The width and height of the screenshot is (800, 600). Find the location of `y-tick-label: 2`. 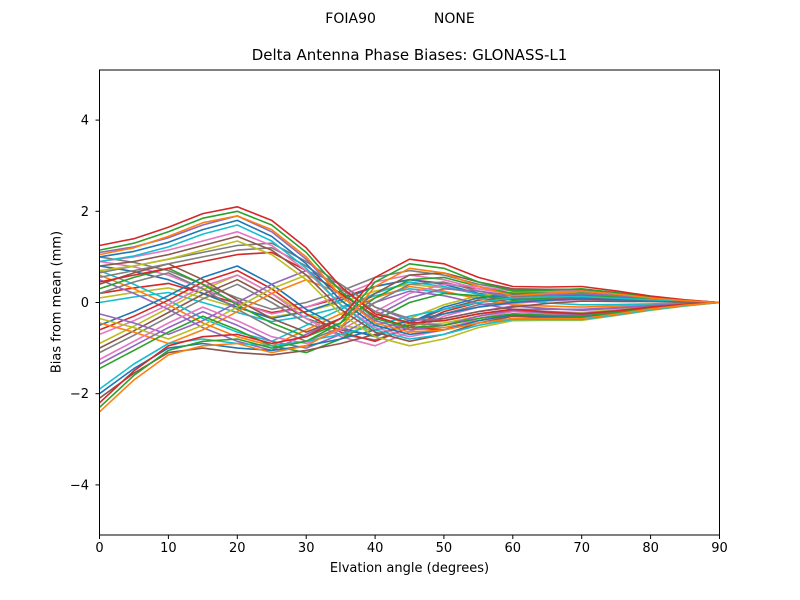

y-tick-label: 2 is located at coordinates (85, 212).